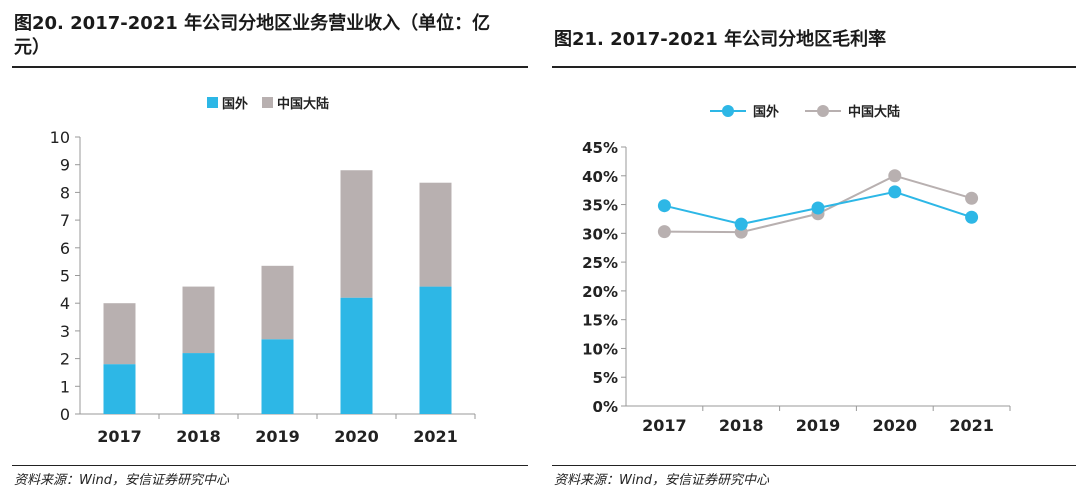  I want to click on y-tick-label: 7, so click(65, 220).